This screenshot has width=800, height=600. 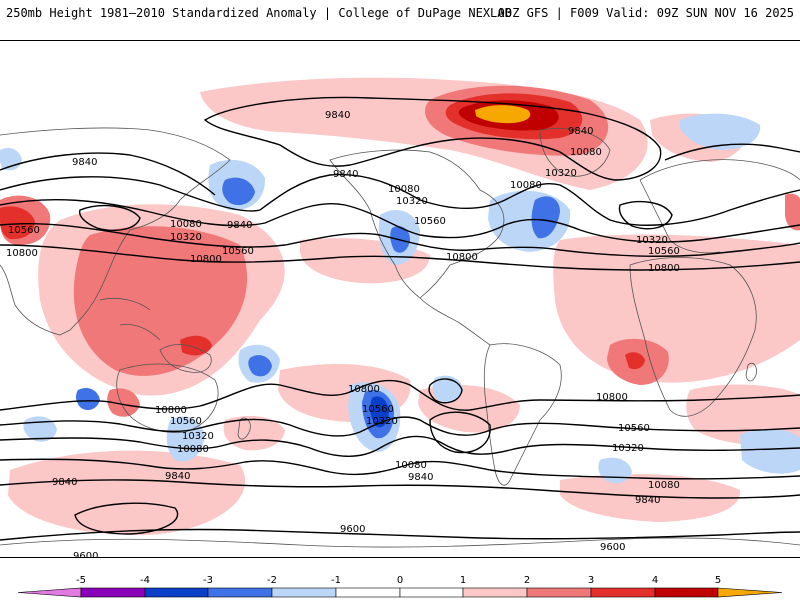 What do you see at coordinates (400, 580) in the screenshot?
I see `colorbar-tick-label: 0` at bounding box center [400, 580].